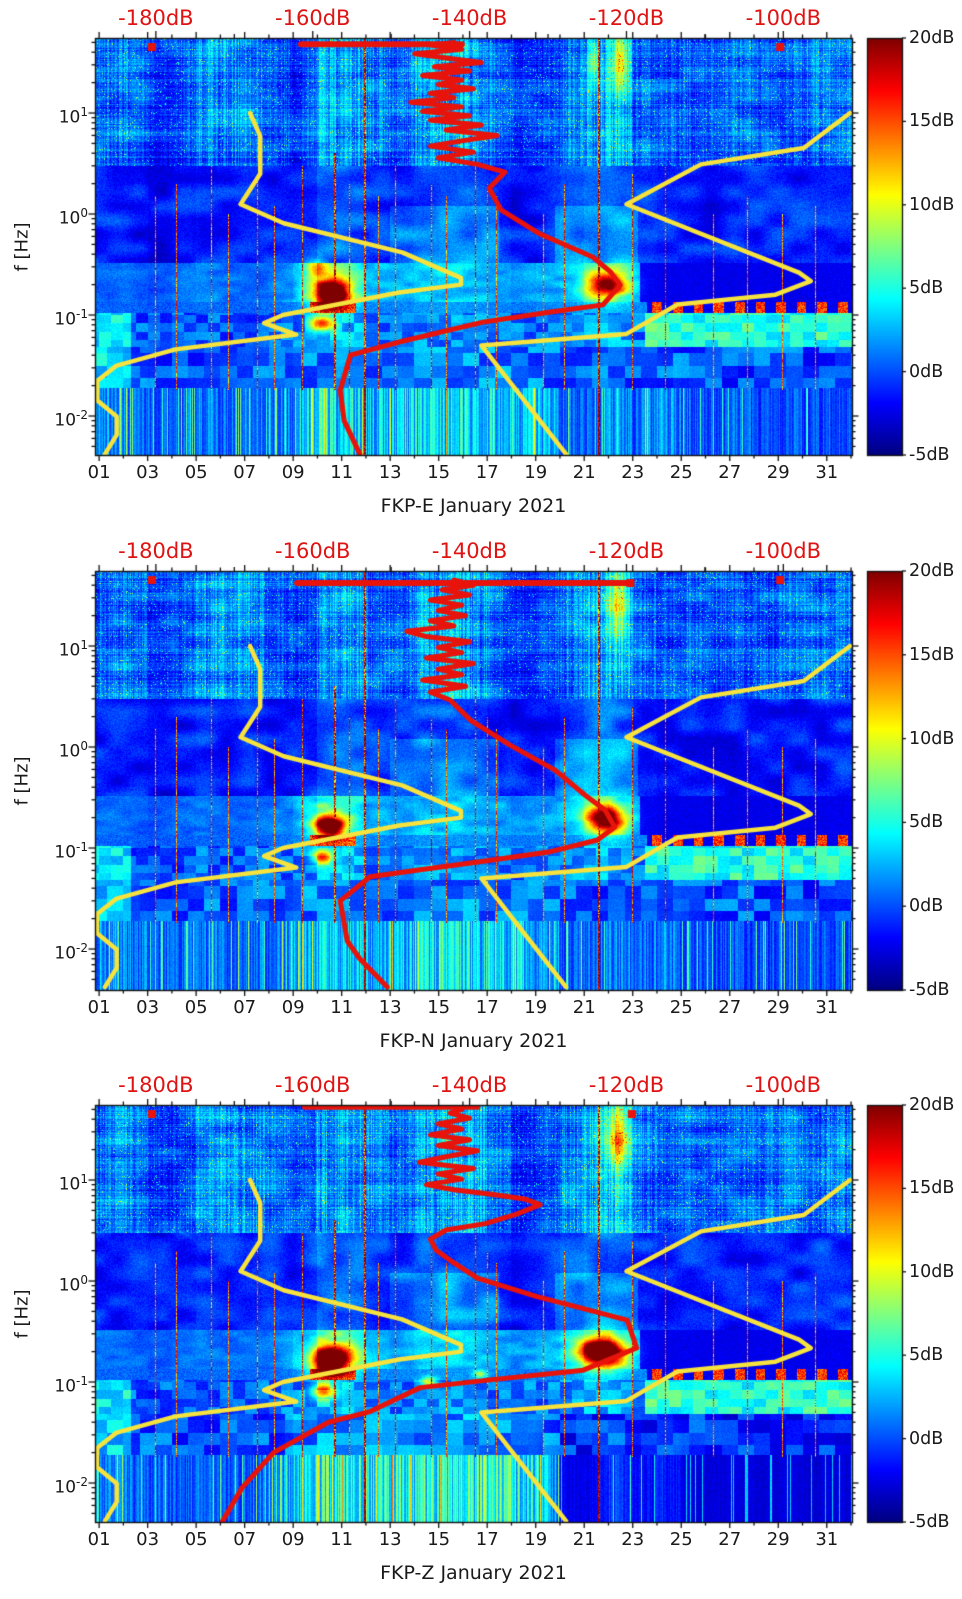 The height and width of the screenshot is (1599, 962). I want to click on x-axis-title-fkp-z: FKP-Z January 2021, so click(473, 1573).